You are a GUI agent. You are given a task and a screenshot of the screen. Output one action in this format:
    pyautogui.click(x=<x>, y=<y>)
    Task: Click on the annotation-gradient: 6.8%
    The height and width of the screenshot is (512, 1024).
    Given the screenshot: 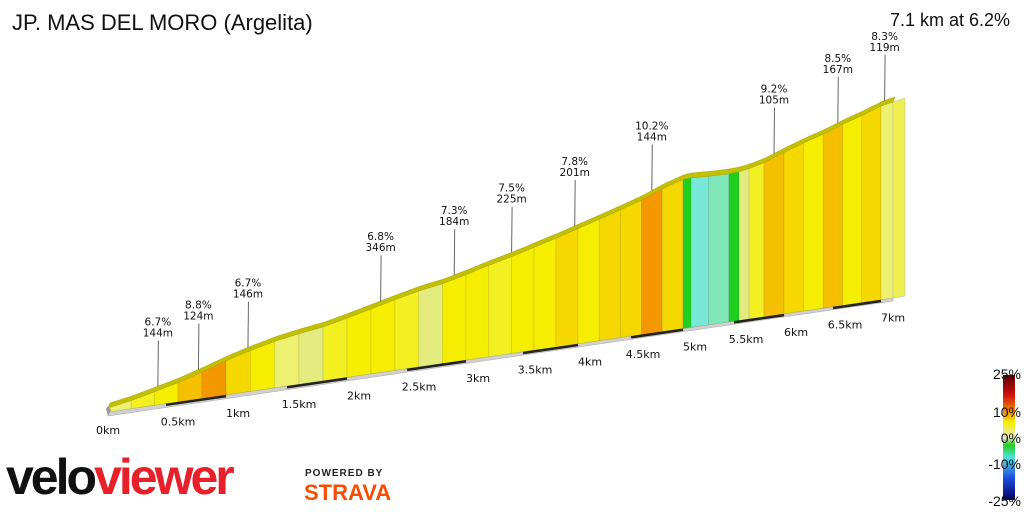 What is the action you would take?
    pyautogui.click(x=380, y=237)
    